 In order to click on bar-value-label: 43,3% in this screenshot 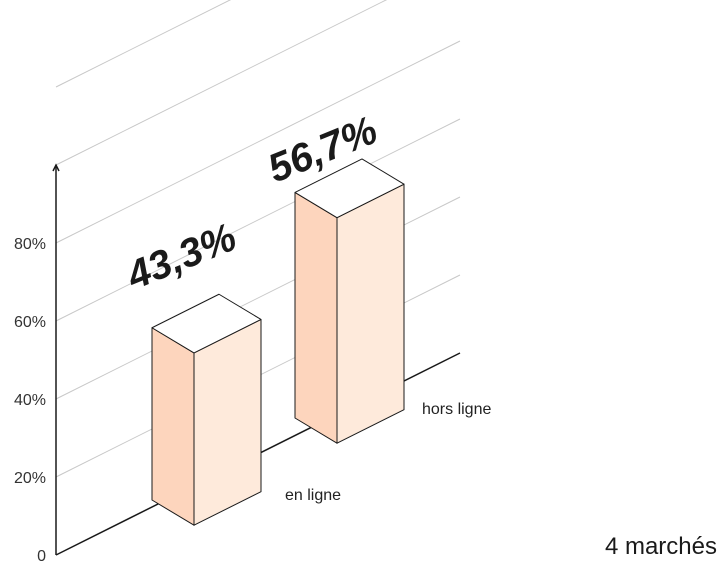, I will do `click(181, 257)`.